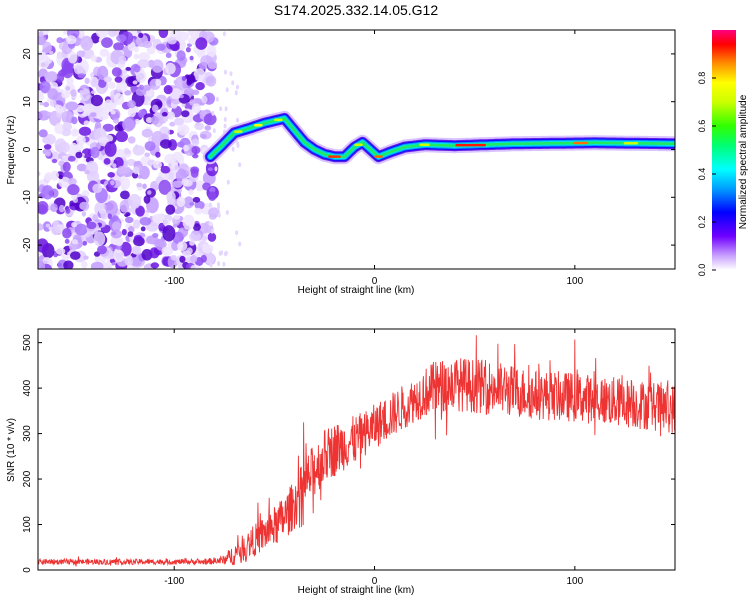  Describe the element at coordinates (724, 150) in the screenshot. I see `colorbar-gradient` at that location.